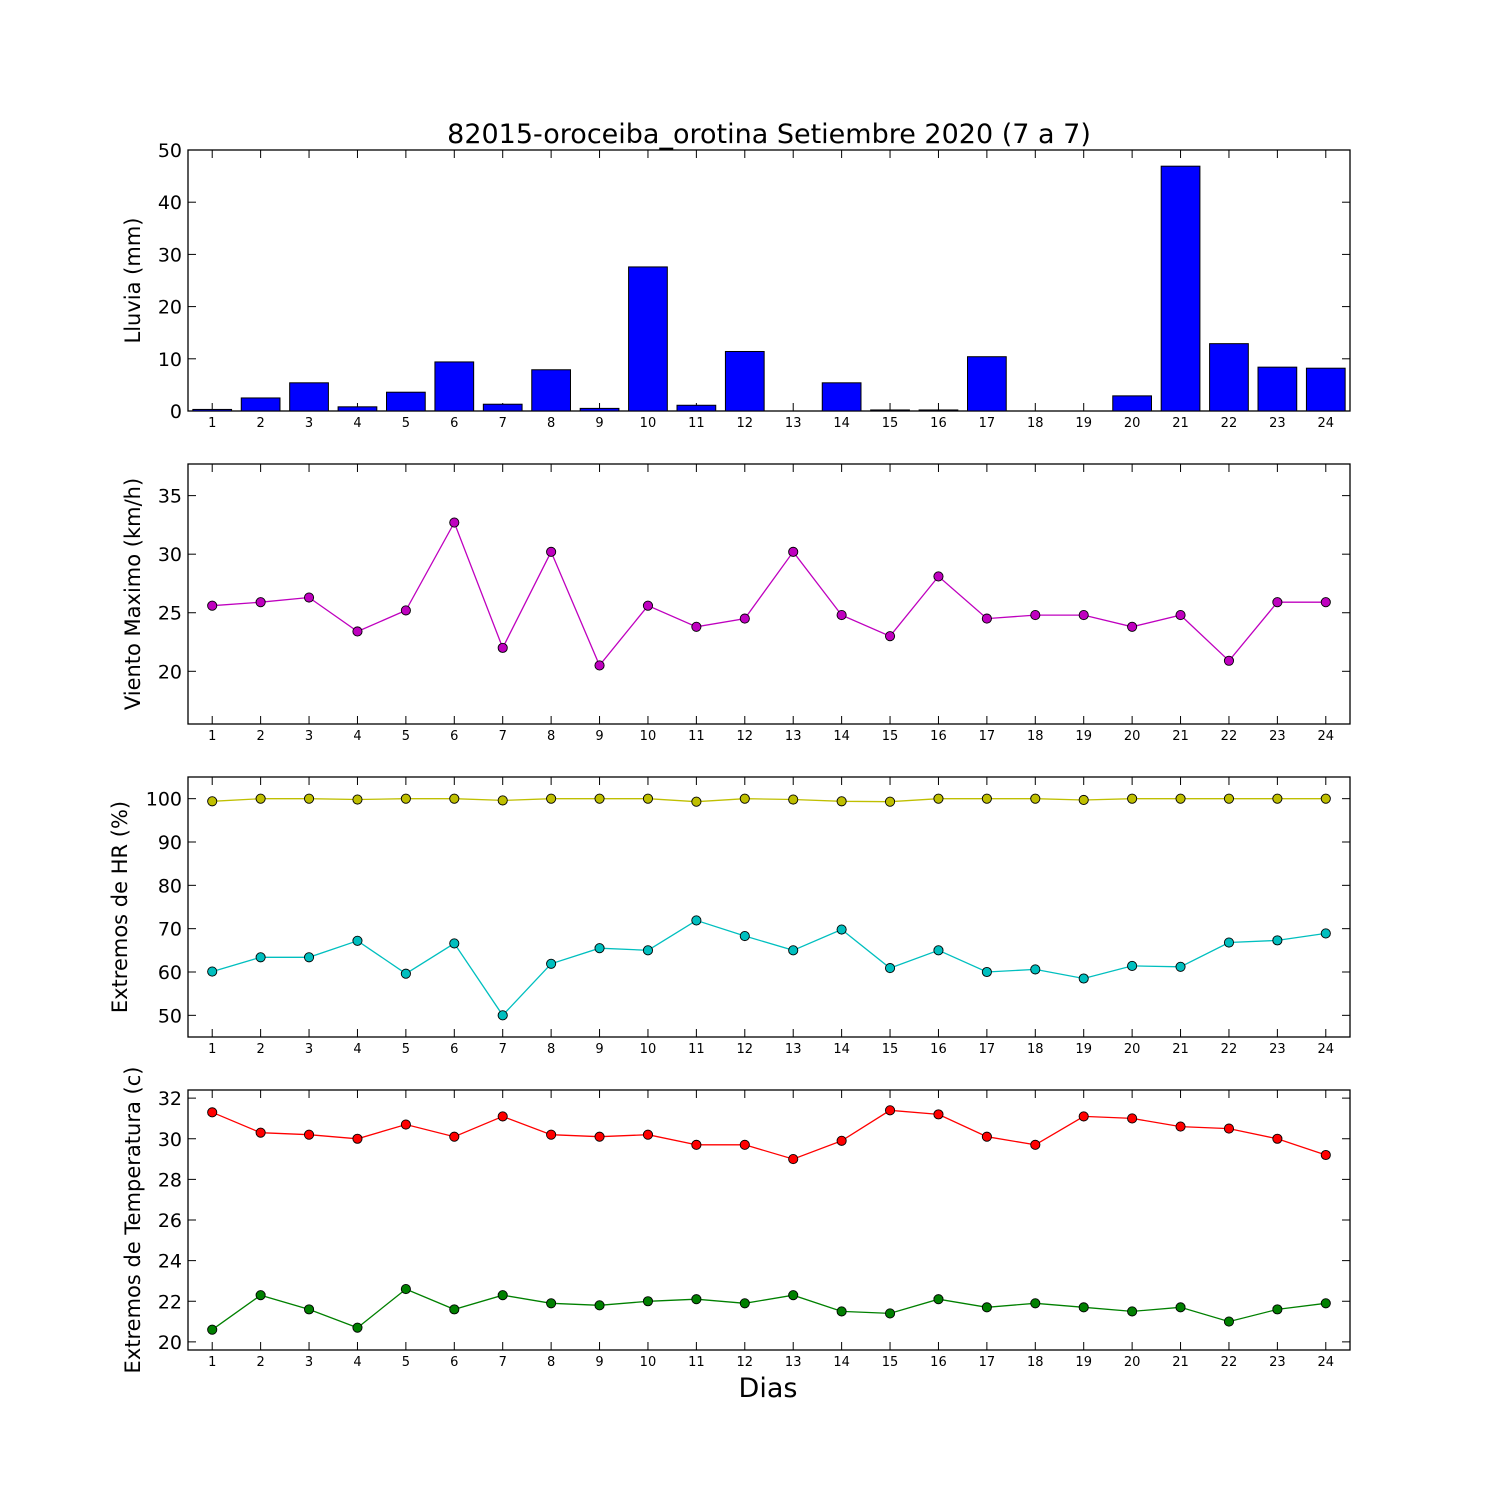 This screenshot has height=1500, width=1500. Describe the element at coordinates (309, 1362) in the screenshot. I see `x-tick-label: 3` at that location.